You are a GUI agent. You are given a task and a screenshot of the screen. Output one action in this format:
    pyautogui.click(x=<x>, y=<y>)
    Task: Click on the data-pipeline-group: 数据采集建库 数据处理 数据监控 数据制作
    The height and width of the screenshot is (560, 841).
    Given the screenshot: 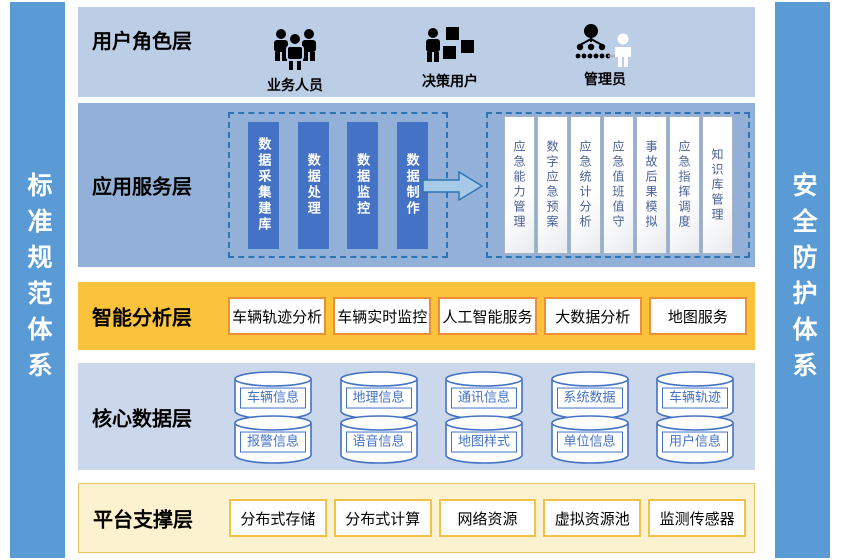 What is the action you would take?
    pyautogui.click(x=338, y=185)
    